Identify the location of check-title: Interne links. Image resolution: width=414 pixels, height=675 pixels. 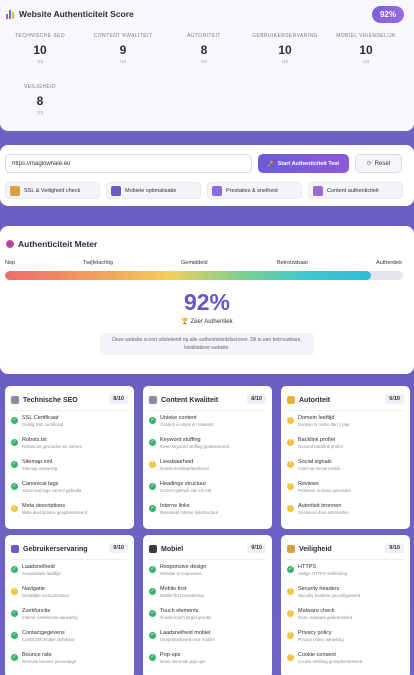
(175, 506).